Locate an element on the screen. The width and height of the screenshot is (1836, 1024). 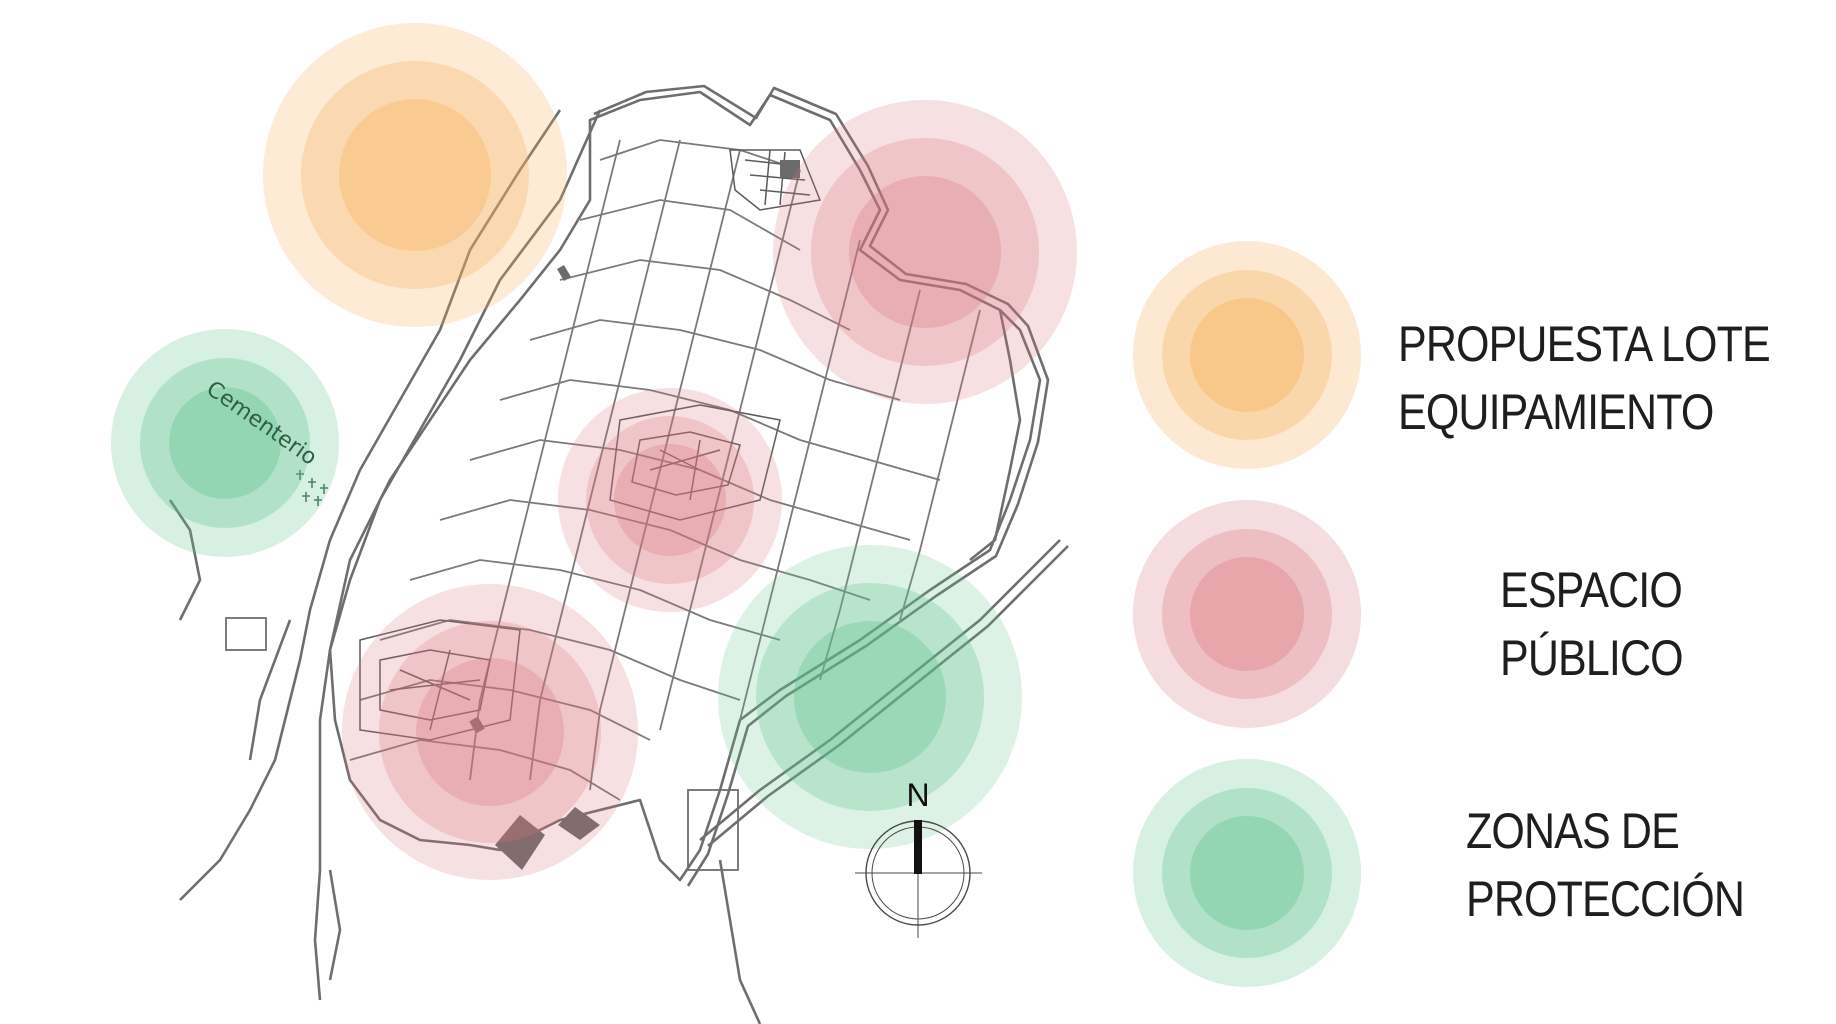
zone-red-southwest is located at coordinates (490, 732).